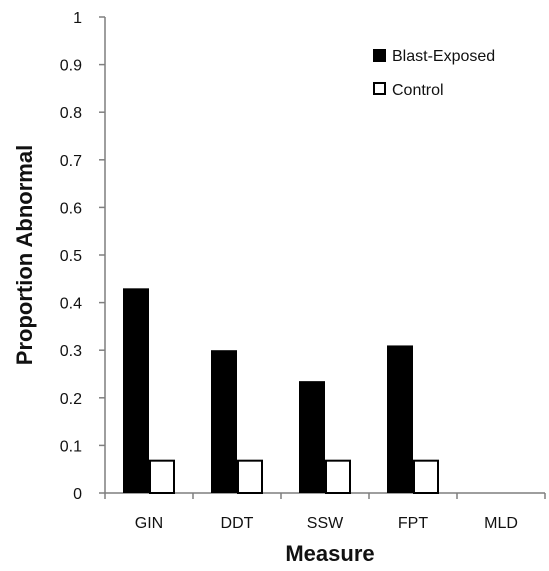 Image resolution: width=549 pixels, height=571 pixels. What do you see at coordinates (71, 304) in the screenshot?
I see `y-tick-label: 0.4` at bounding box center [71, 304].